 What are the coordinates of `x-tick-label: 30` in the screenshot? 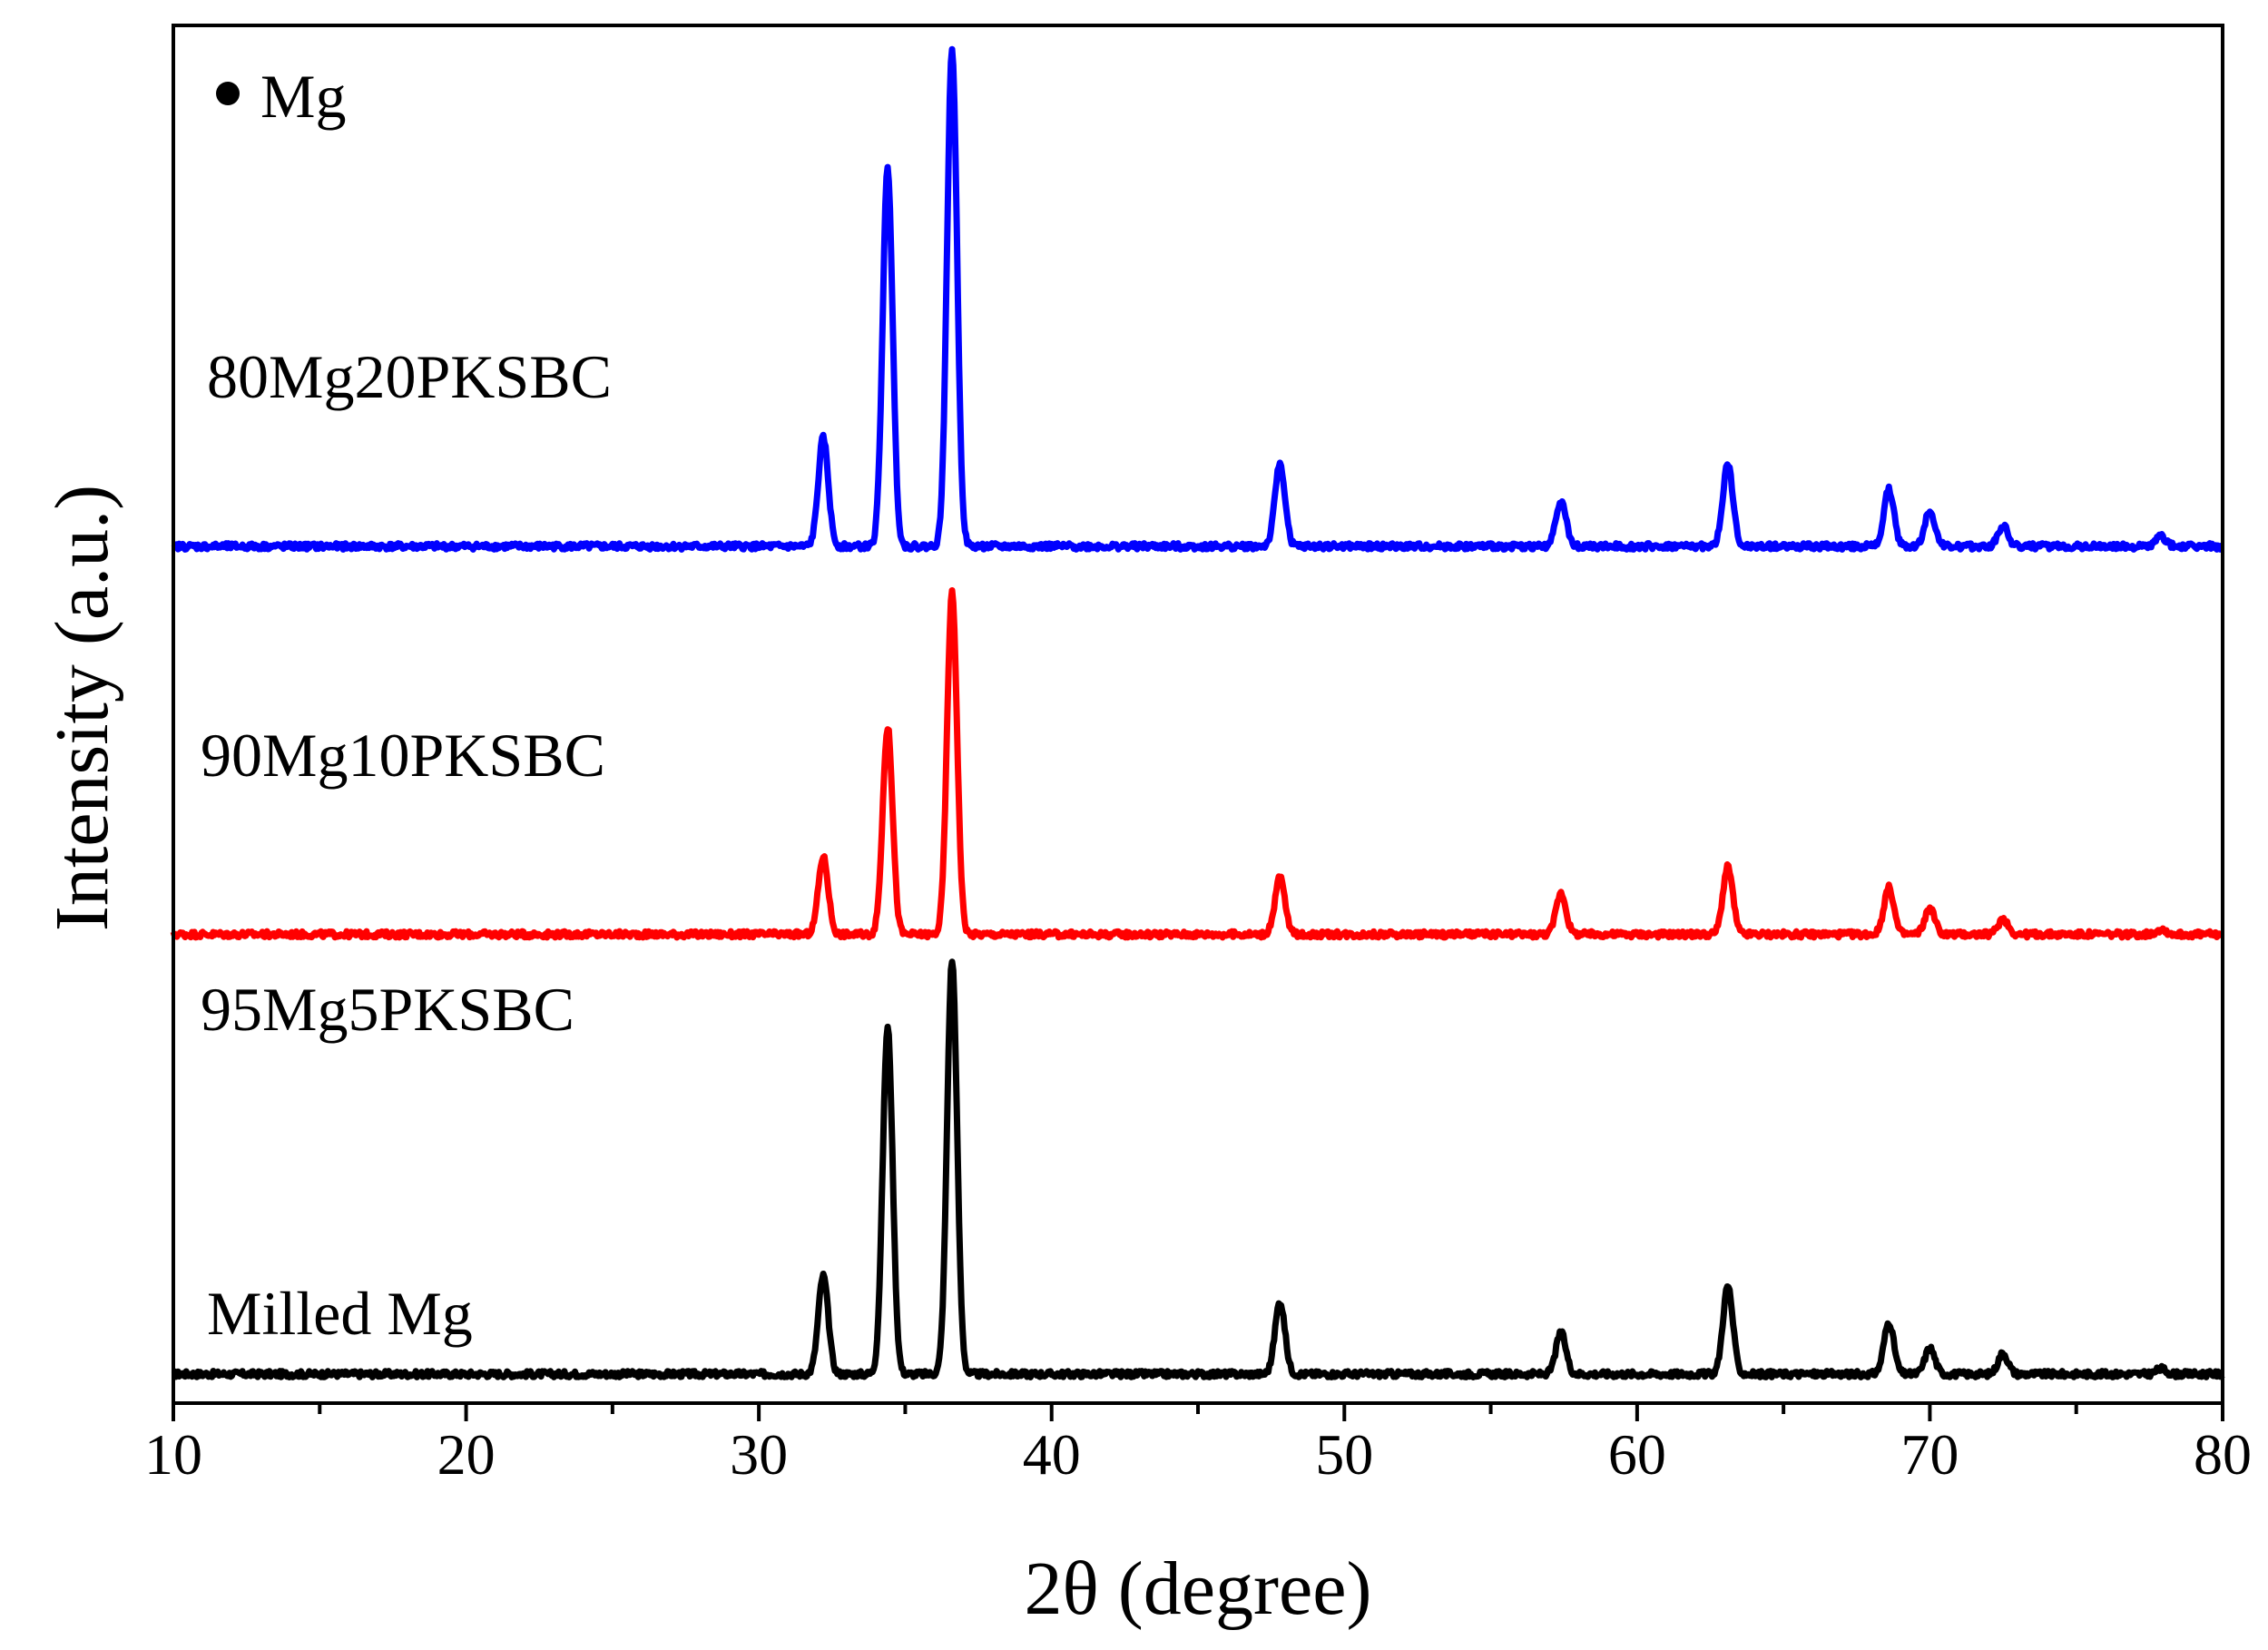 It's located at (759, 1454).